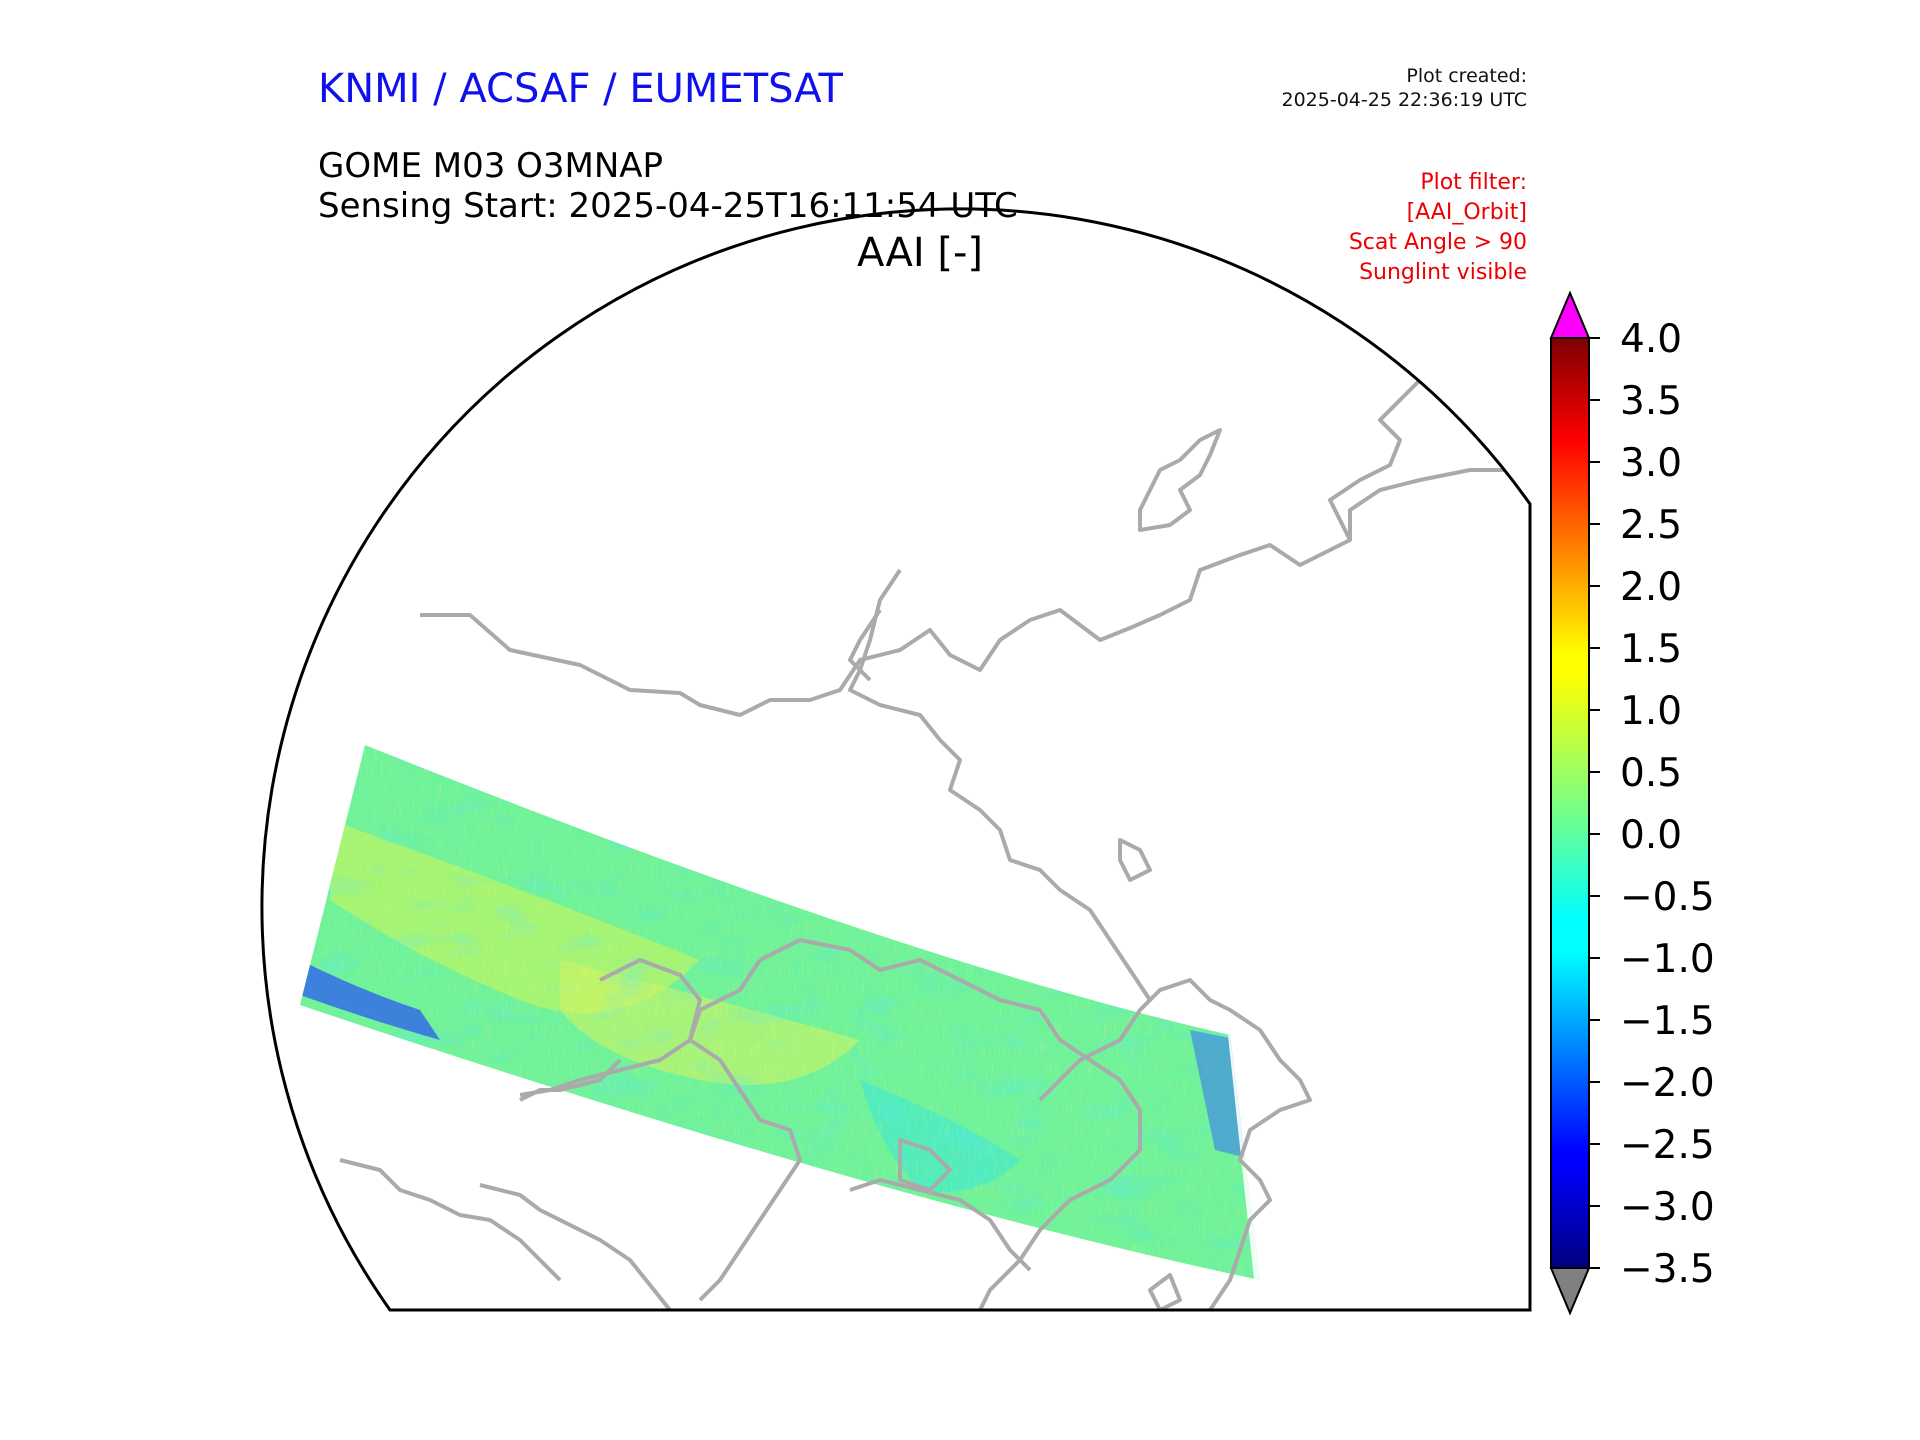  Describe the element at coordinates (491, 166) in the screenshot. I see `product-title: GOME M03 O3MNAP` at that location.